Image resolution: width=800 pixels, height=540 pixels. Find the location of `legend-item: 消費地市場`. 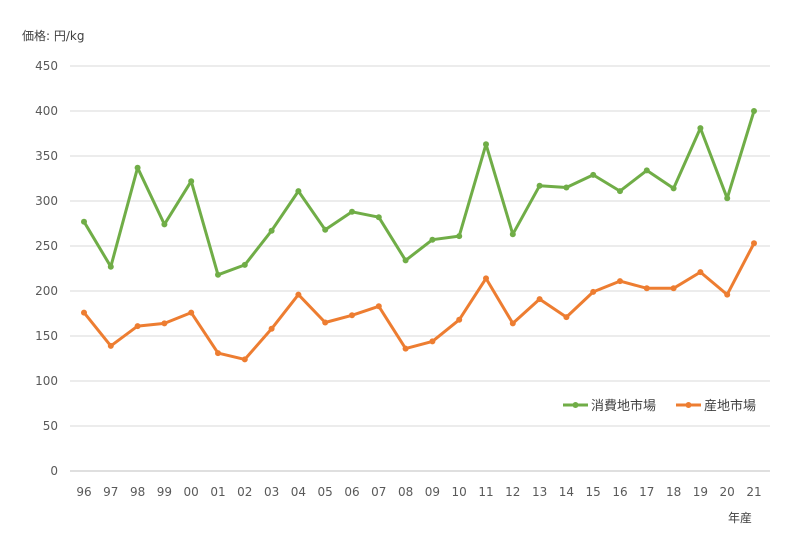

legend-item: 消費地市場 is located at coordinates (609, 406).